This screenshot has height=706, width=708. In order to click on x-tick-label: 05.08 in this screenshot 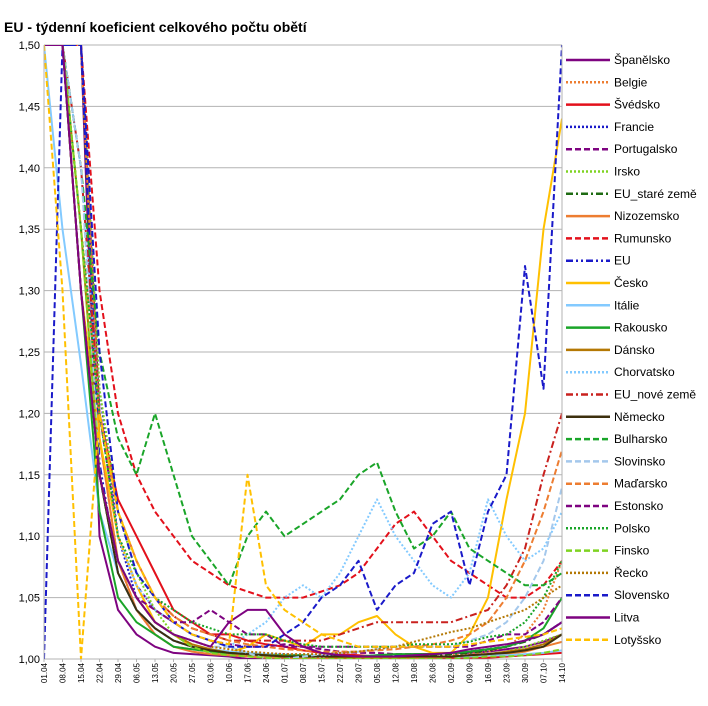, I will do `click(377, 672)`.